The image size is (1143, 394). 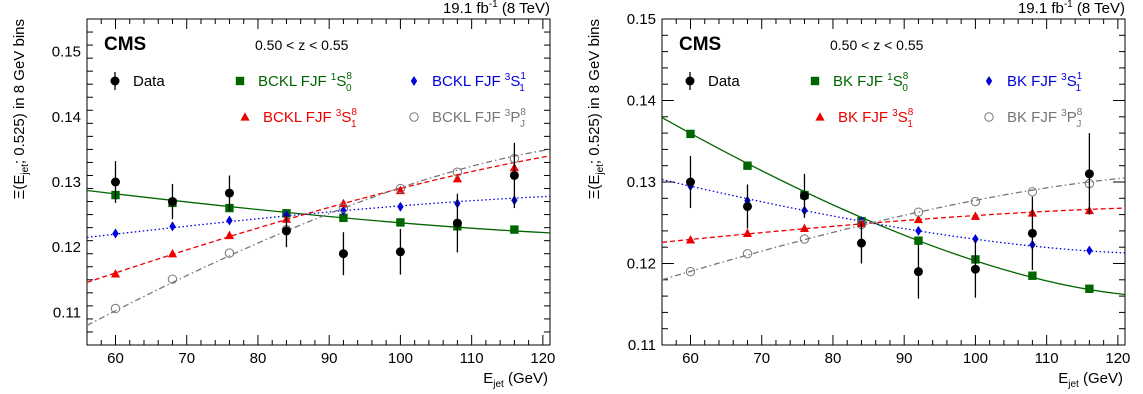 I want to click on y-tick-label: 0.13, so click(x=66, y=182).